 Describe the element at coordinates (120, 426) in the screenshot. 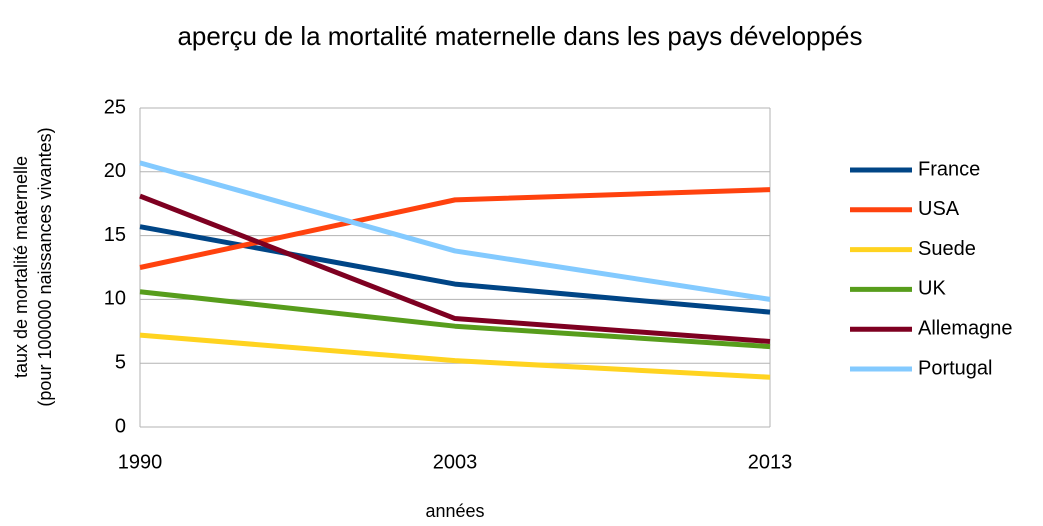

I see `y-tick-label: 0` at that location.